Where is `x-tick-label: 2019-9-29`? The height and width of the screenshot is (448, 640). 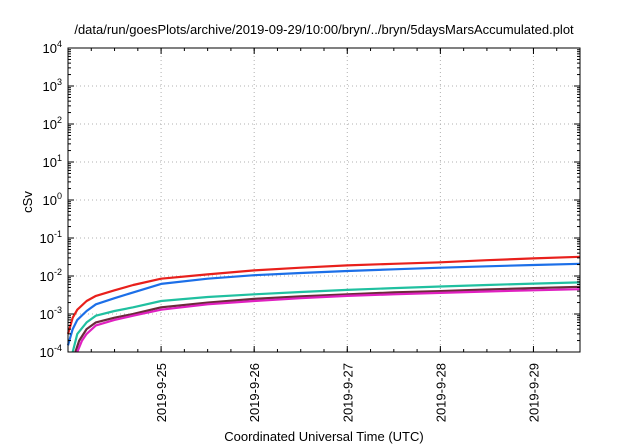 x-tick-label: 2019-9-29 is located at coordinates (533, 392).